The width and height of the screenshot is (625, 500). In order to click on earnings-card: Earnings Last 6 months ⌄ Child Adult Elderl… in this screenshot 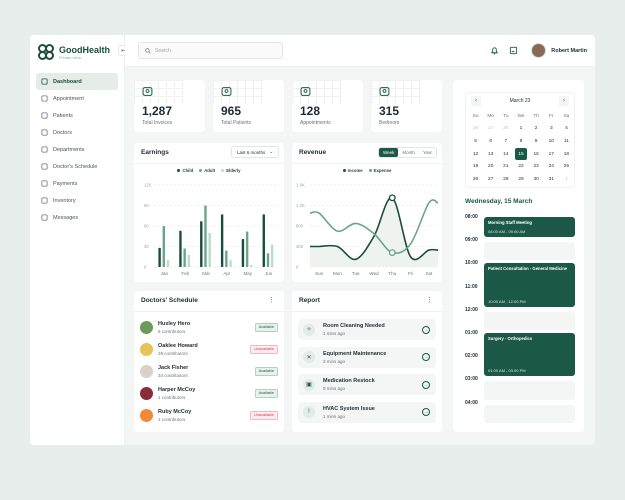, I will do `click(209, 212)`.